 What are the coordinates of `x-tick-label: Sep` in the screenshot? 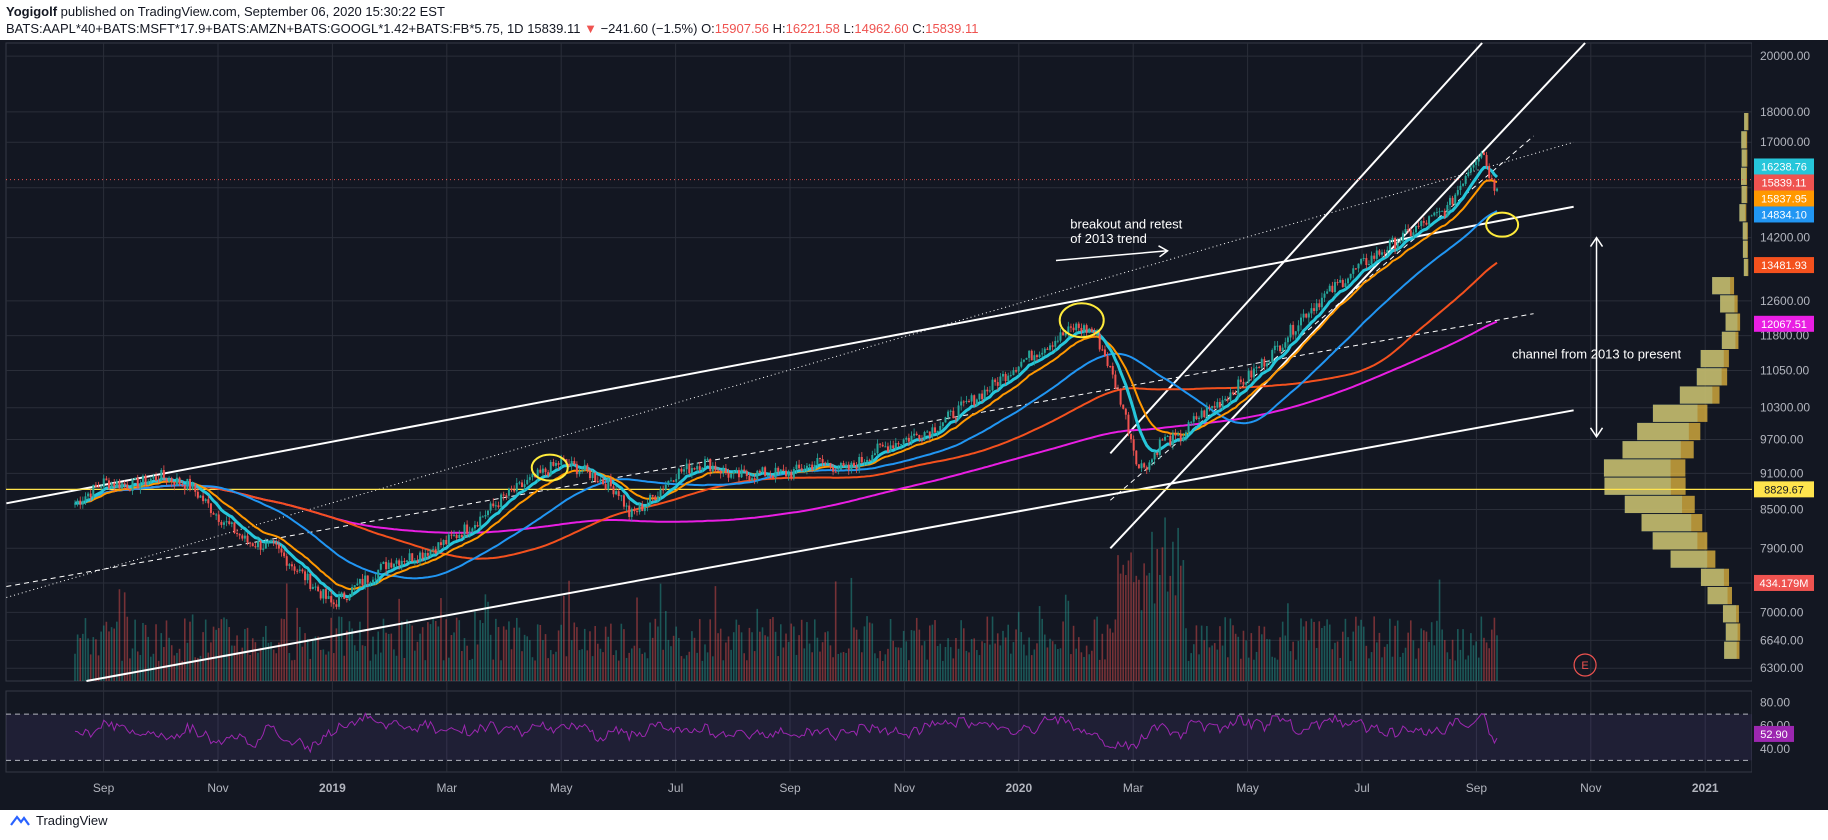 It's located at (104, 788).